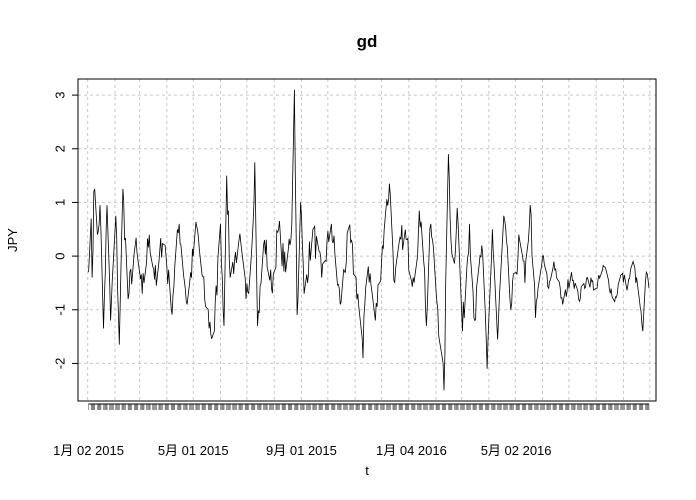  Describe the element at coordinates (59, 202) in the screenshot. I see `y-tick-label: 1` at that location.